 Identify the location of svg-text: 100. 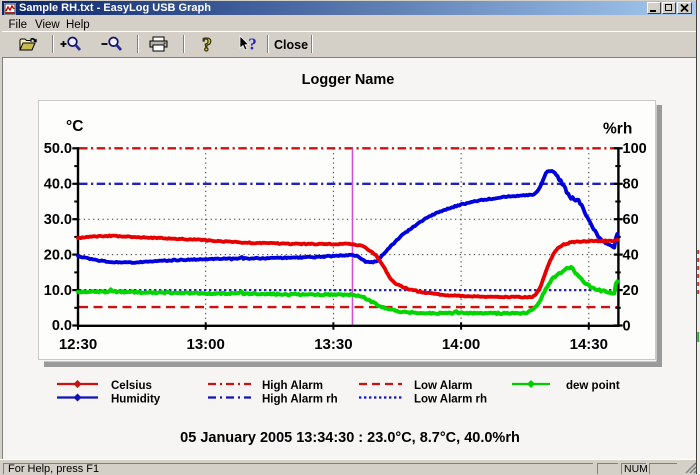
(635, 149).